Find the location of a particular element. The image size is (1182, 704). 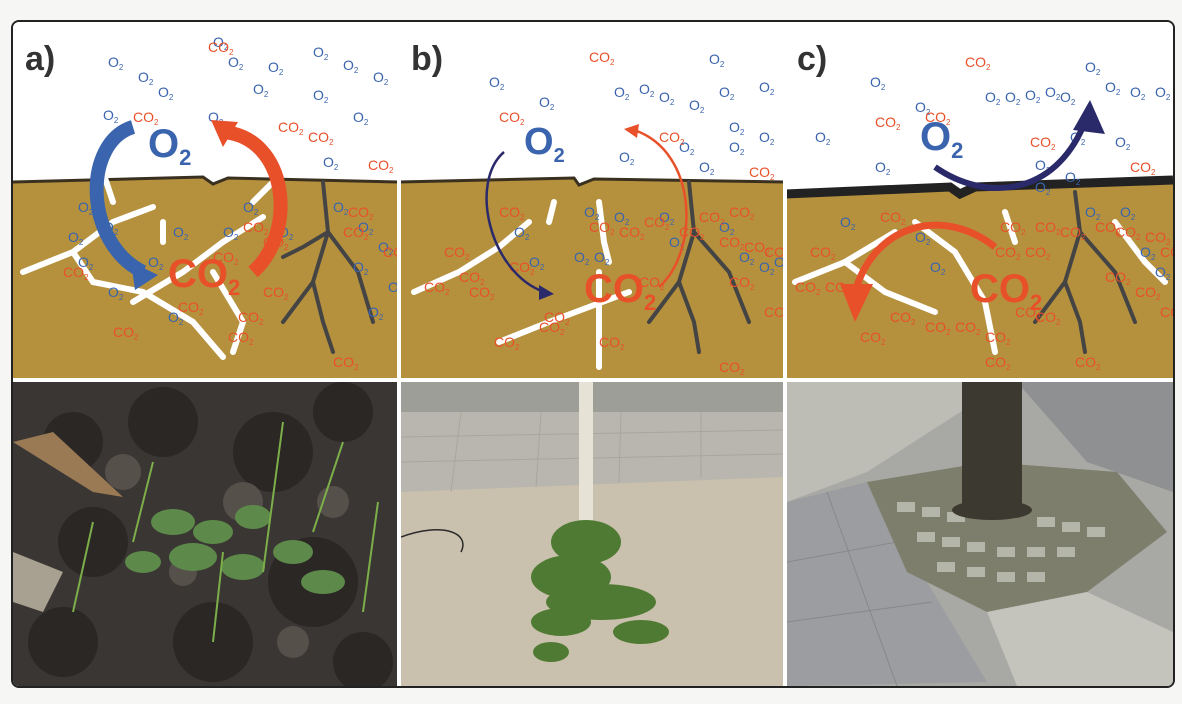

sidewalk-slabs is located at coordinates (887, 584).